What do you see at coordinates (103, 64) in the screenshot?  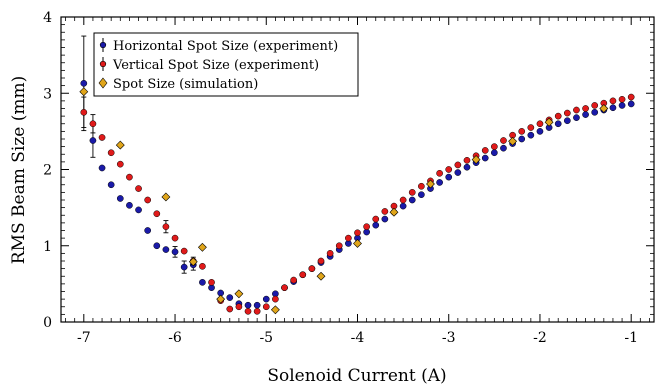 I see `legend-marker-vertical` at bounding box center [103, 64].